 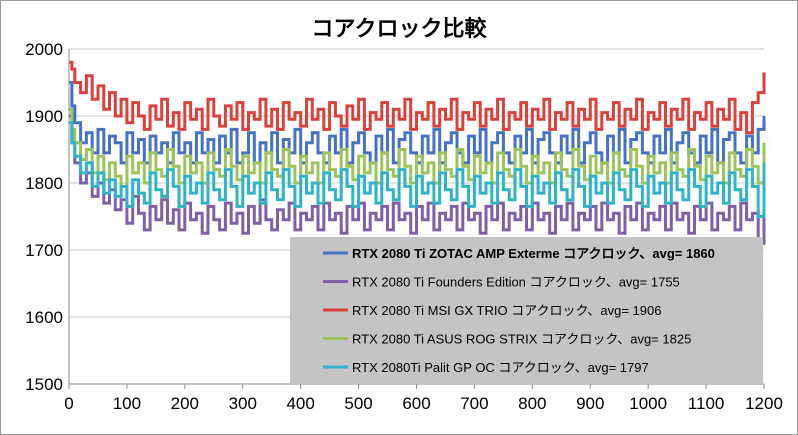 What do you see at coordinates (185, 403) in the screenshot?
I see `x-tick-label: 200` at bounding box center [185, 403].